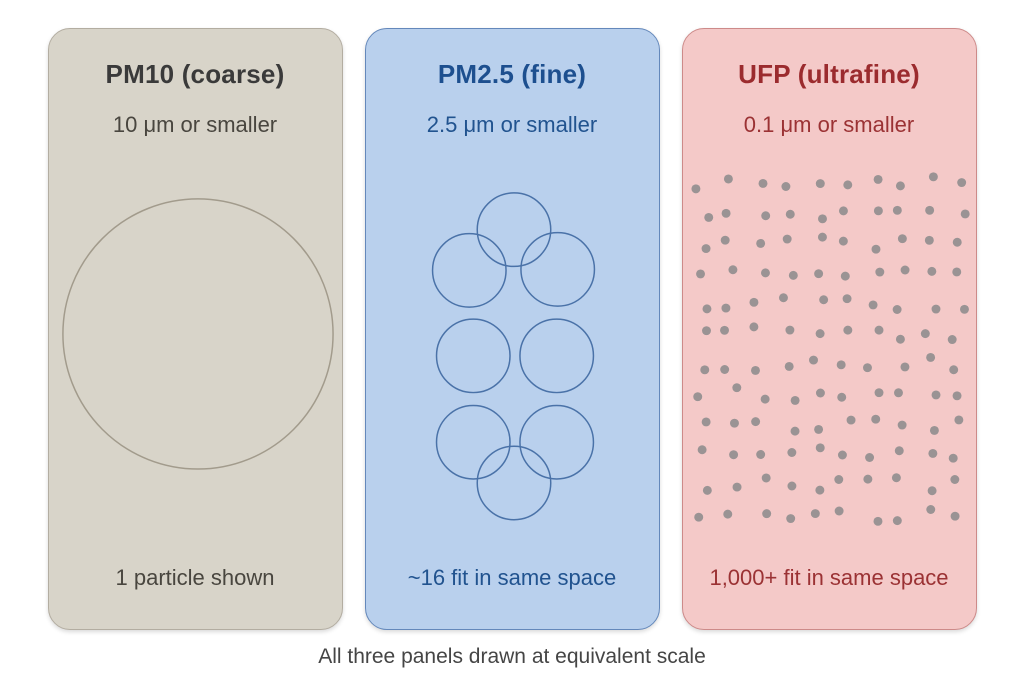 The image size is (1024, 683). Describe the element at coordinates (512, 74) in the screenshot. I see `pm25-title: PM2.5 (fine)` at that location.